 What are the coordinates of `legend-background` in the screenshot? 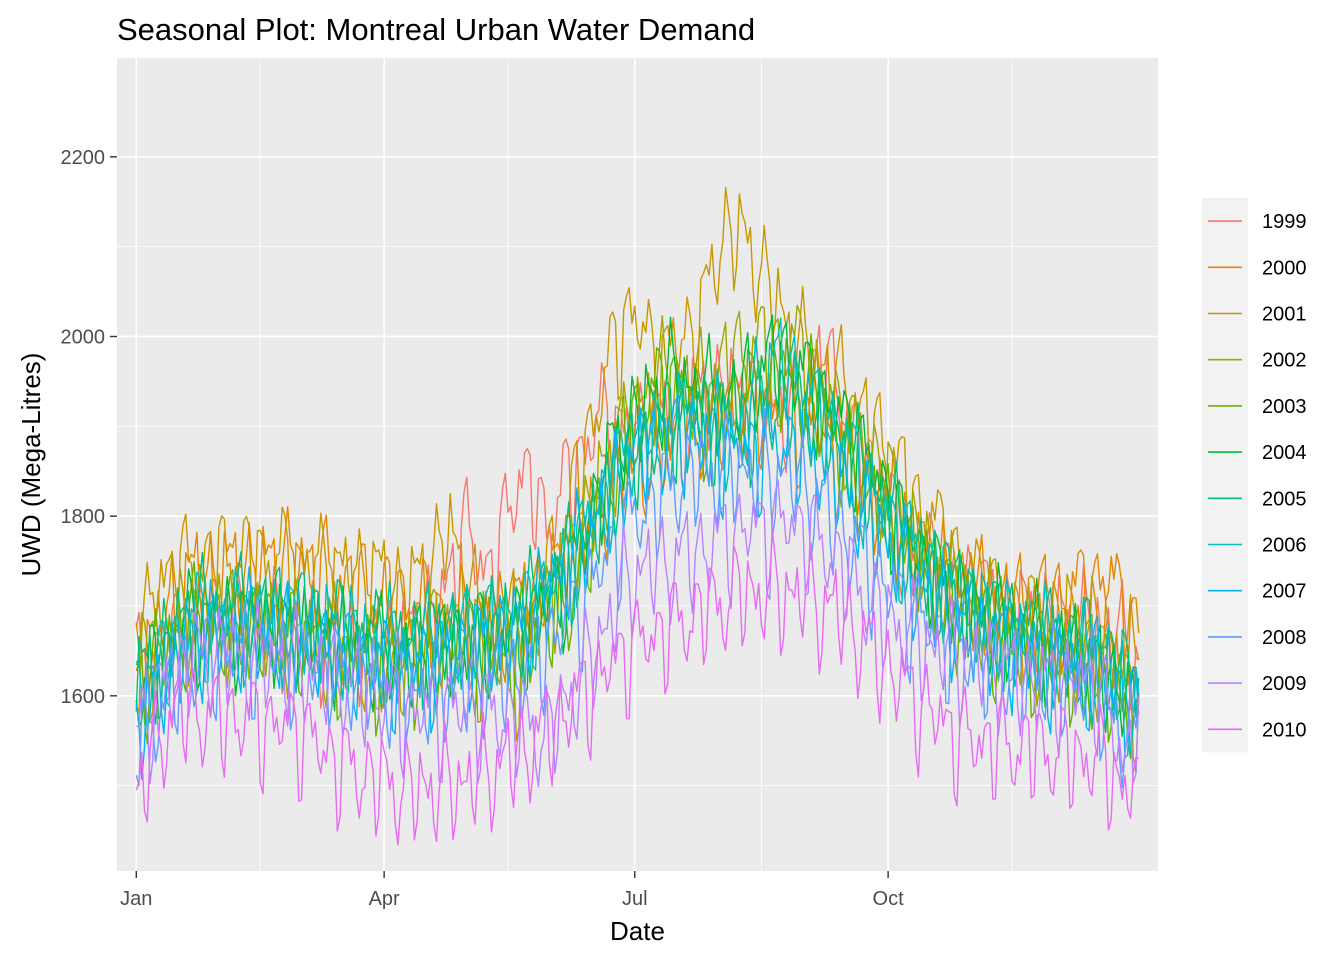 It's located at (1225, 475).